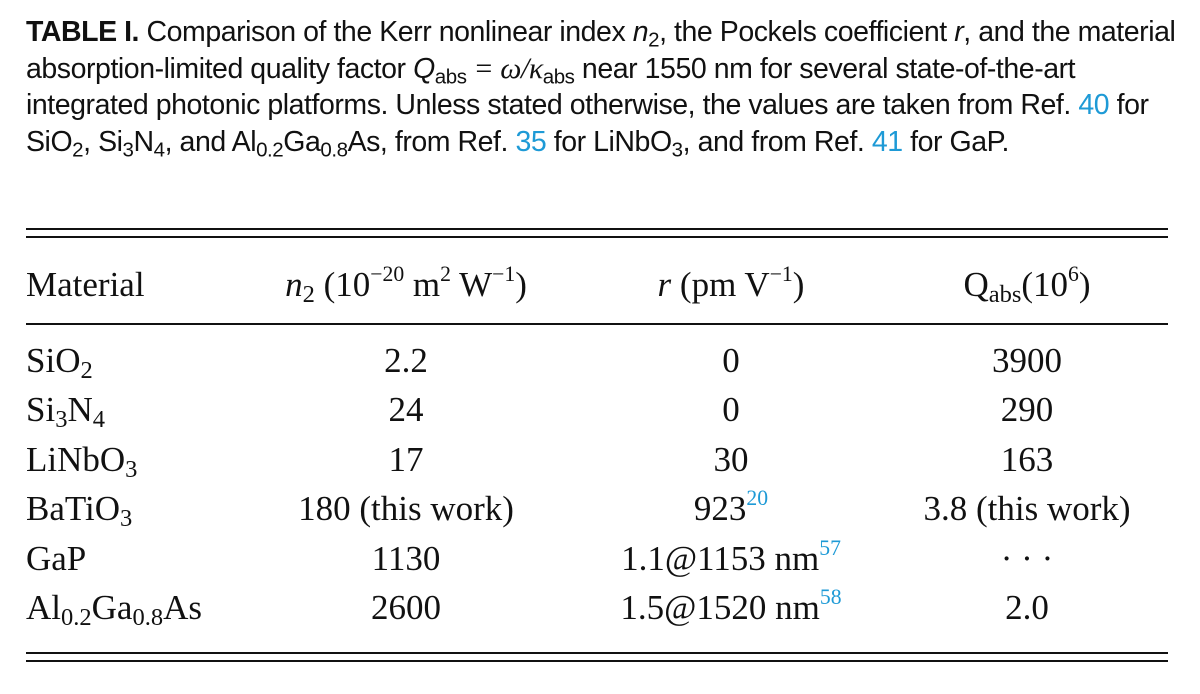 Image resolution: width=1200 pixels, height=694 pixels. Describe the element at coordinates (76, 618) in the screenshot. I see `material-subscript: 0.2` at that location.